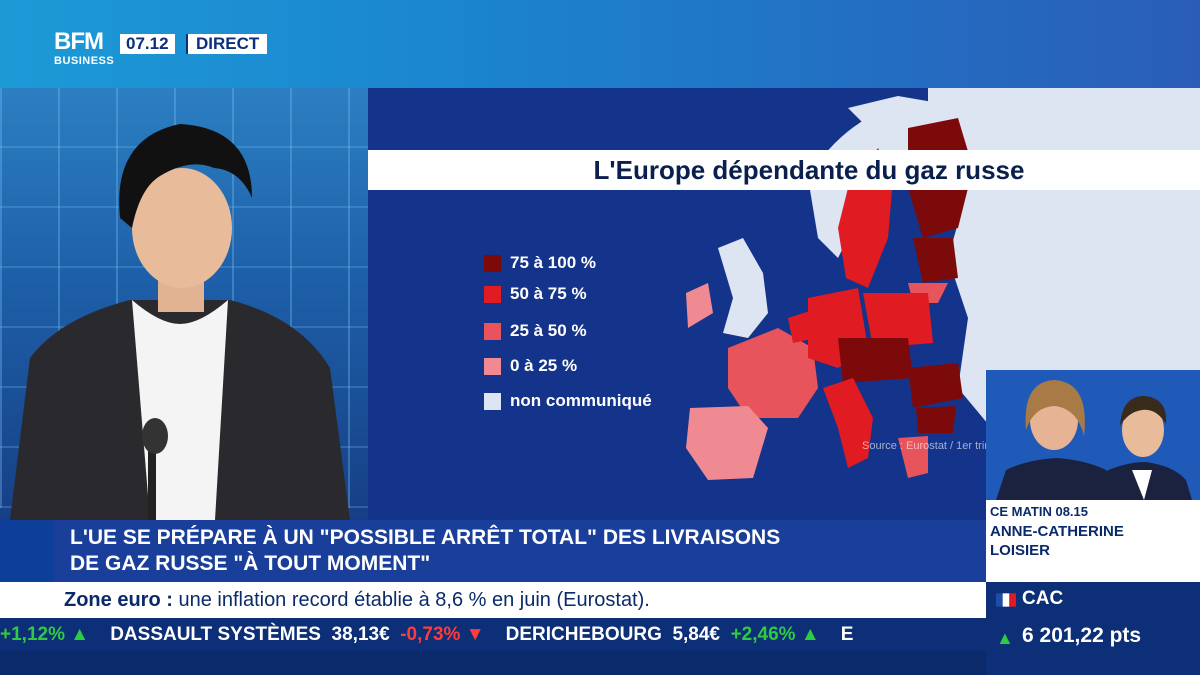  I want to click on subline-topic: Zone euro :, so click(118, 600).